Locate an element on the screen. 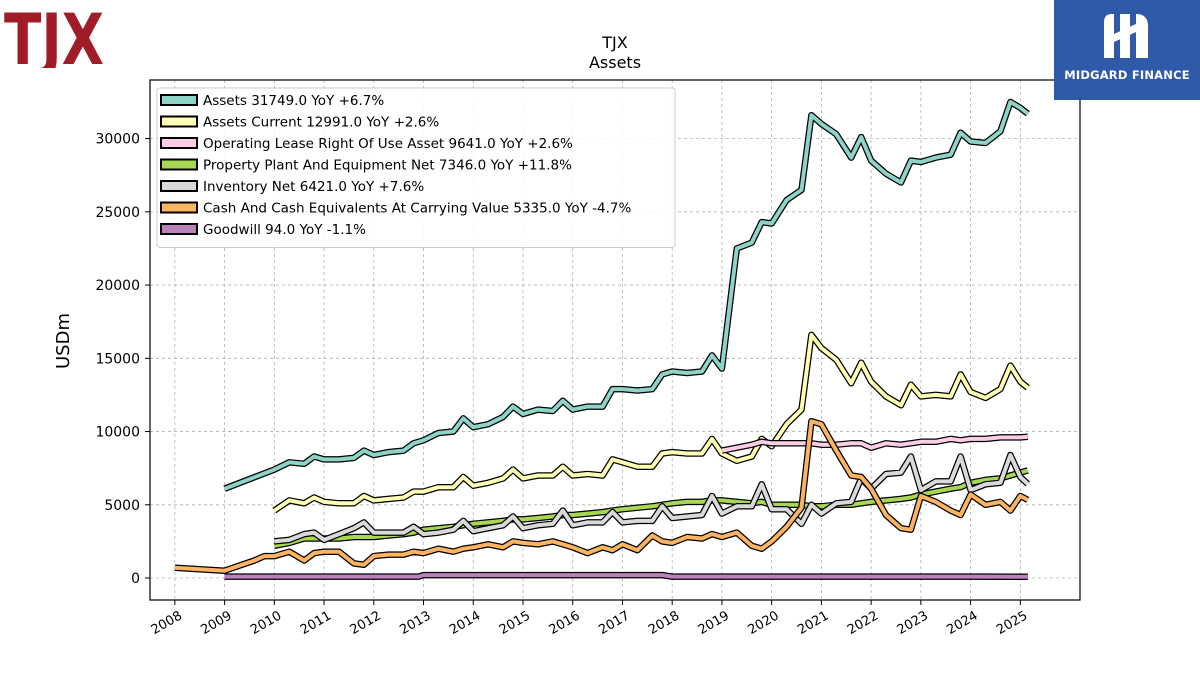 This screenshot has width=1200, height=675. midgard-finance-watermark: MIDGARD FINANCE is located at coordinates (1127, 50).